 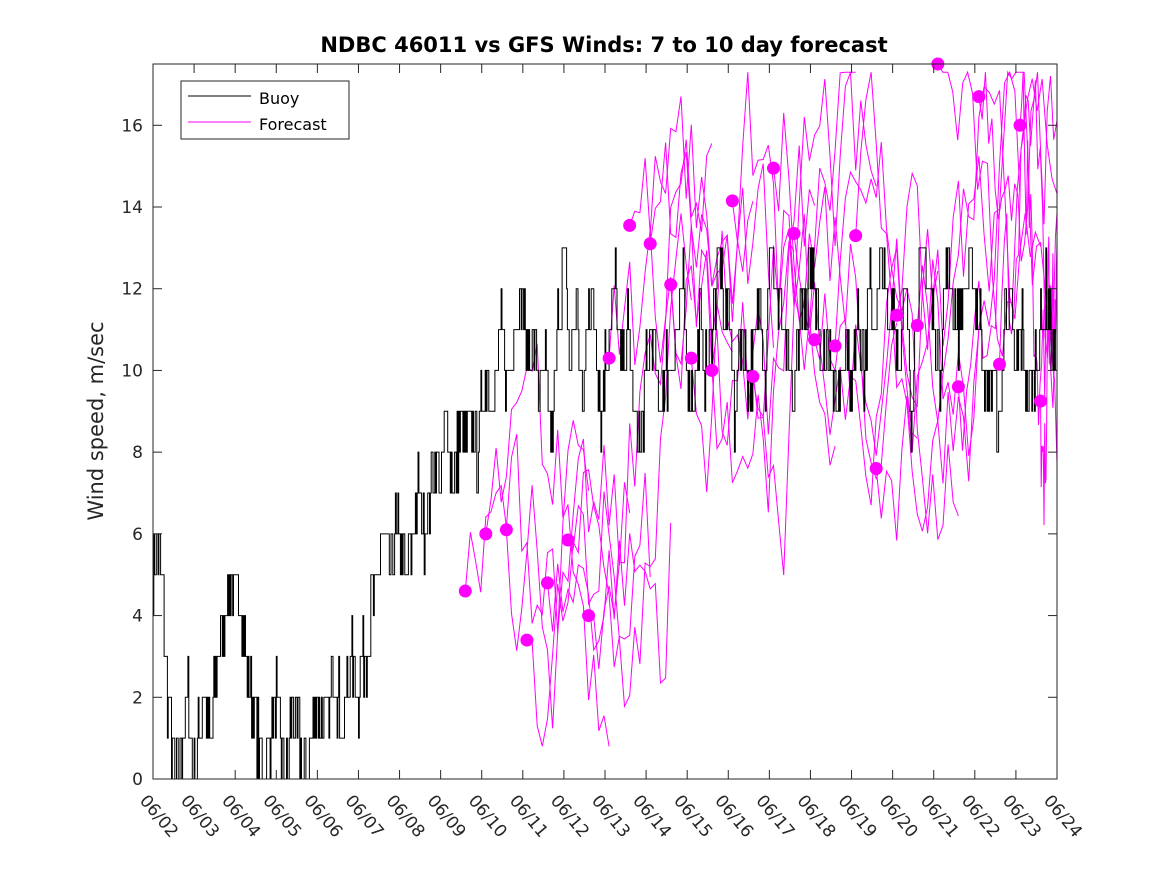 I want to click on x-tick-label: 06/09, so click(x=446, y=816).